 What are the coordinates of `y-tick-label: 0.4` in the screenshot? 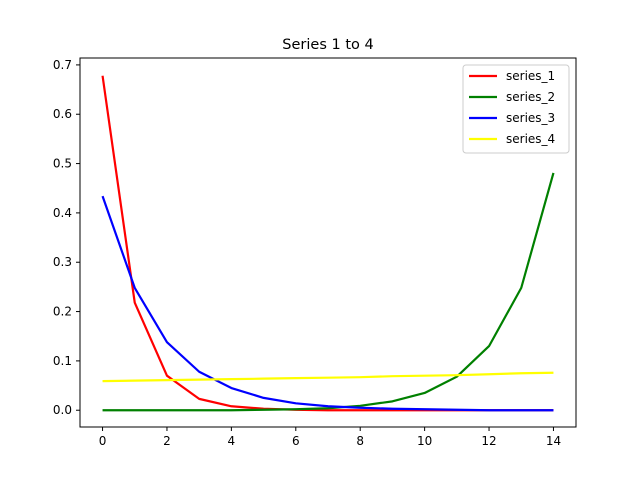 It's located at (62, 213).